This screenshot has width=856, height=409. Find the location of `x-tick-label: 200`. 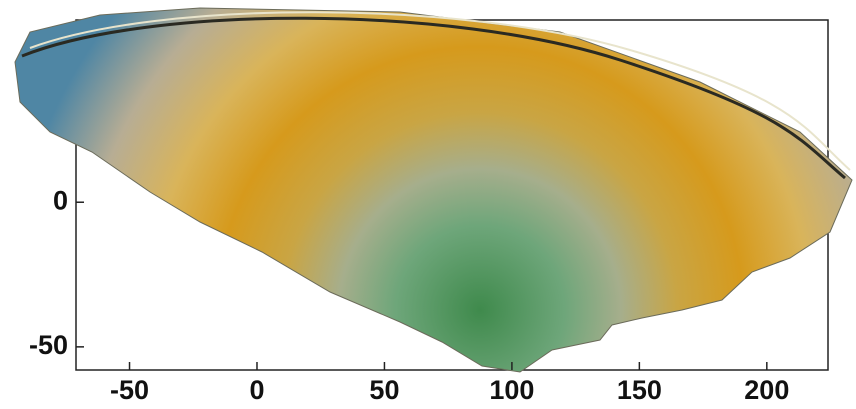

x-tick-label: 200 is located at coordinates (766, 390).